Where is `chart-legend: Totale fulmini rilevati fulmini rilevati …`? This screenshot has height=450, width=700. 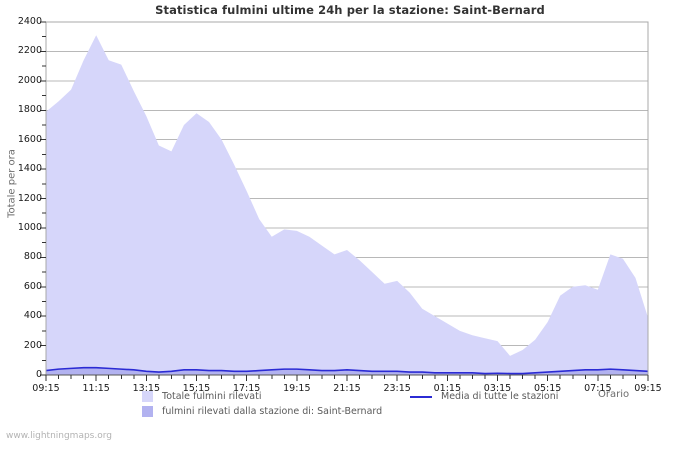
chart-legend: Totale fulmini rilevati fulmini rilevati … is located at coordinates (350, 408).